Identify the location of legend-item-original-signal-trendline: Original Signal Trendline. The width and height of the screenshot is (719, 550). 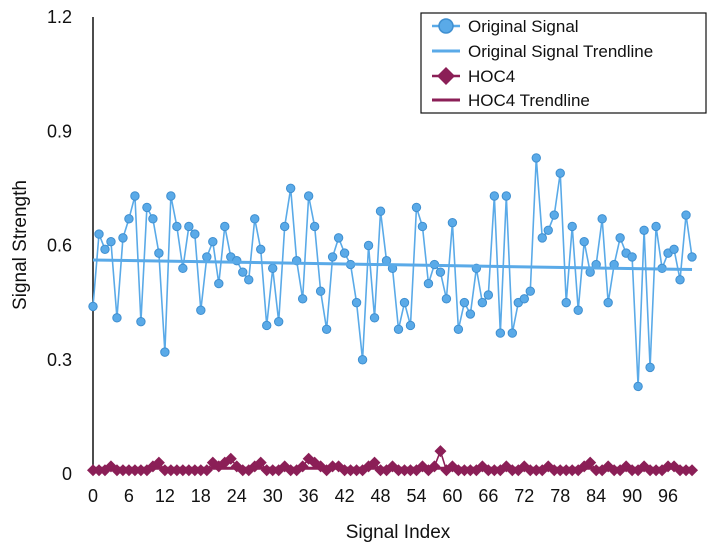
(542, 51).